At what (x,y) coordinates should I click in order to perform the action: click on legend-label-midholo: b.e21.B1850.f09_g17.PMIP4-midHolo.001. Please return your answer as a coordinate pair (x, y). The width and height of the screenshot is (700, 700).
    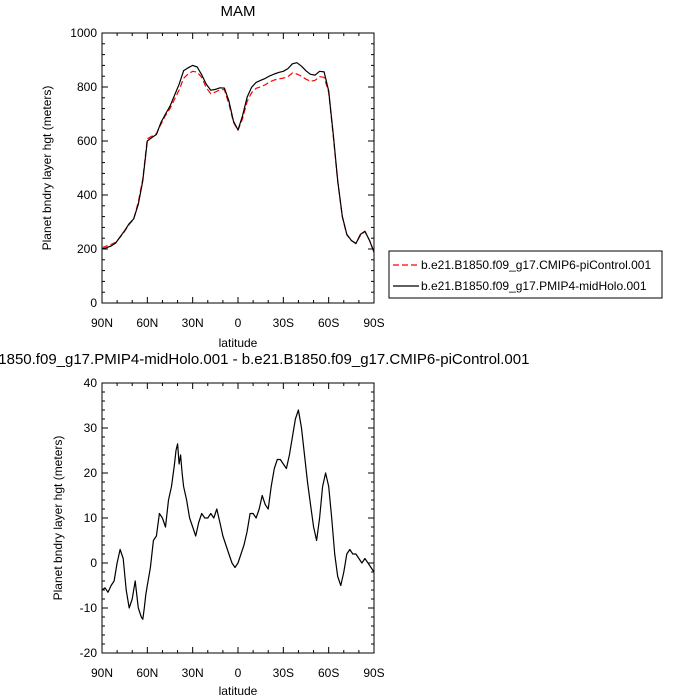
    Looking at the image, I should click on (534, 286).